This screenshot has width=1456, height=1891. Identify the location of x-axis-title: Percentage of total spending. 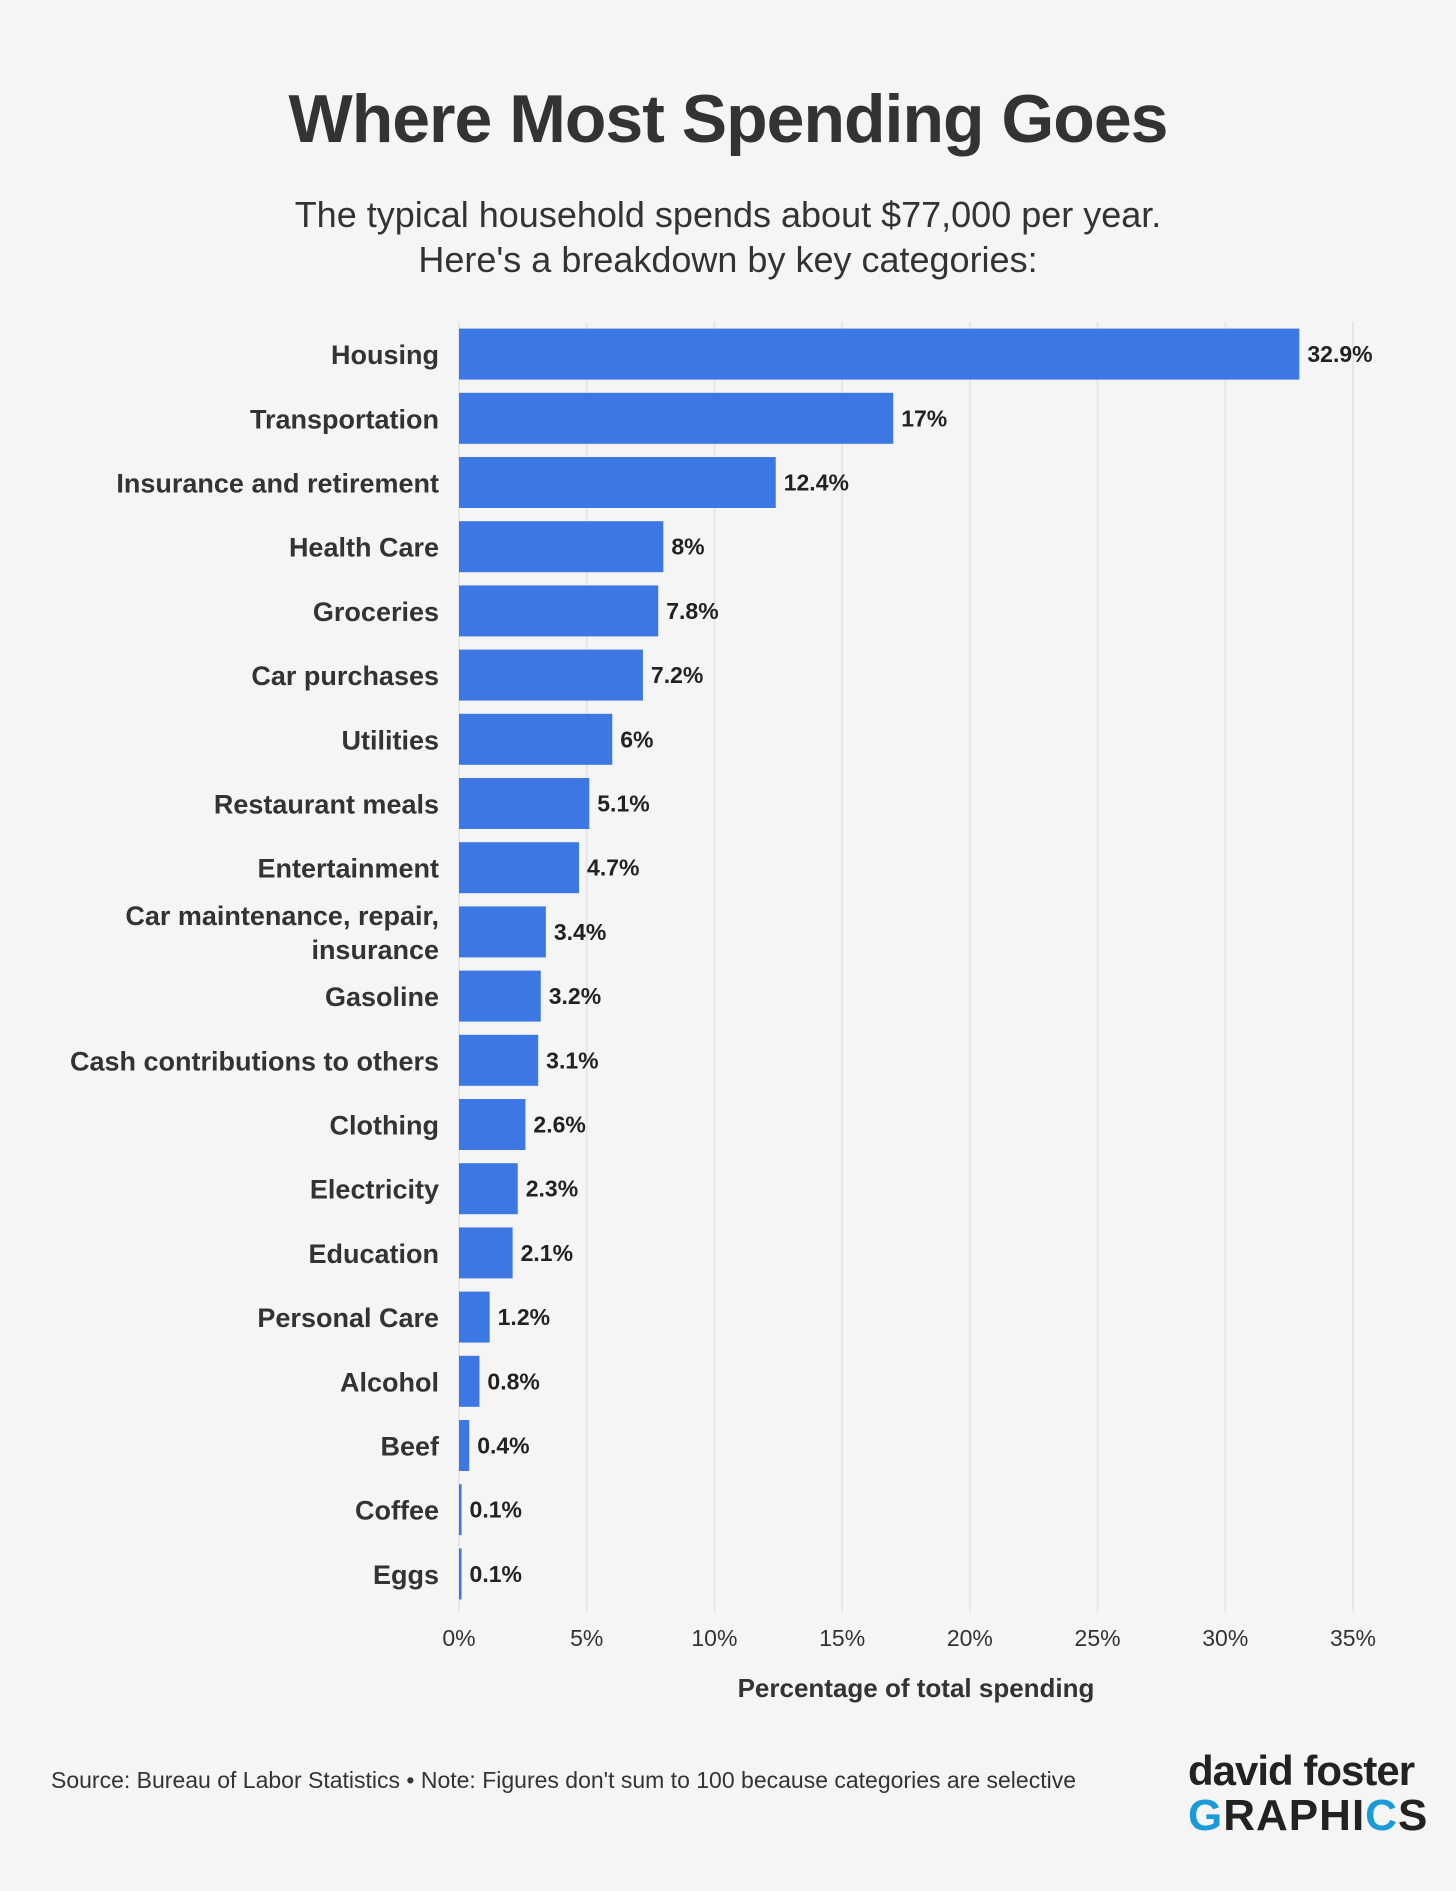
(916, 1688).